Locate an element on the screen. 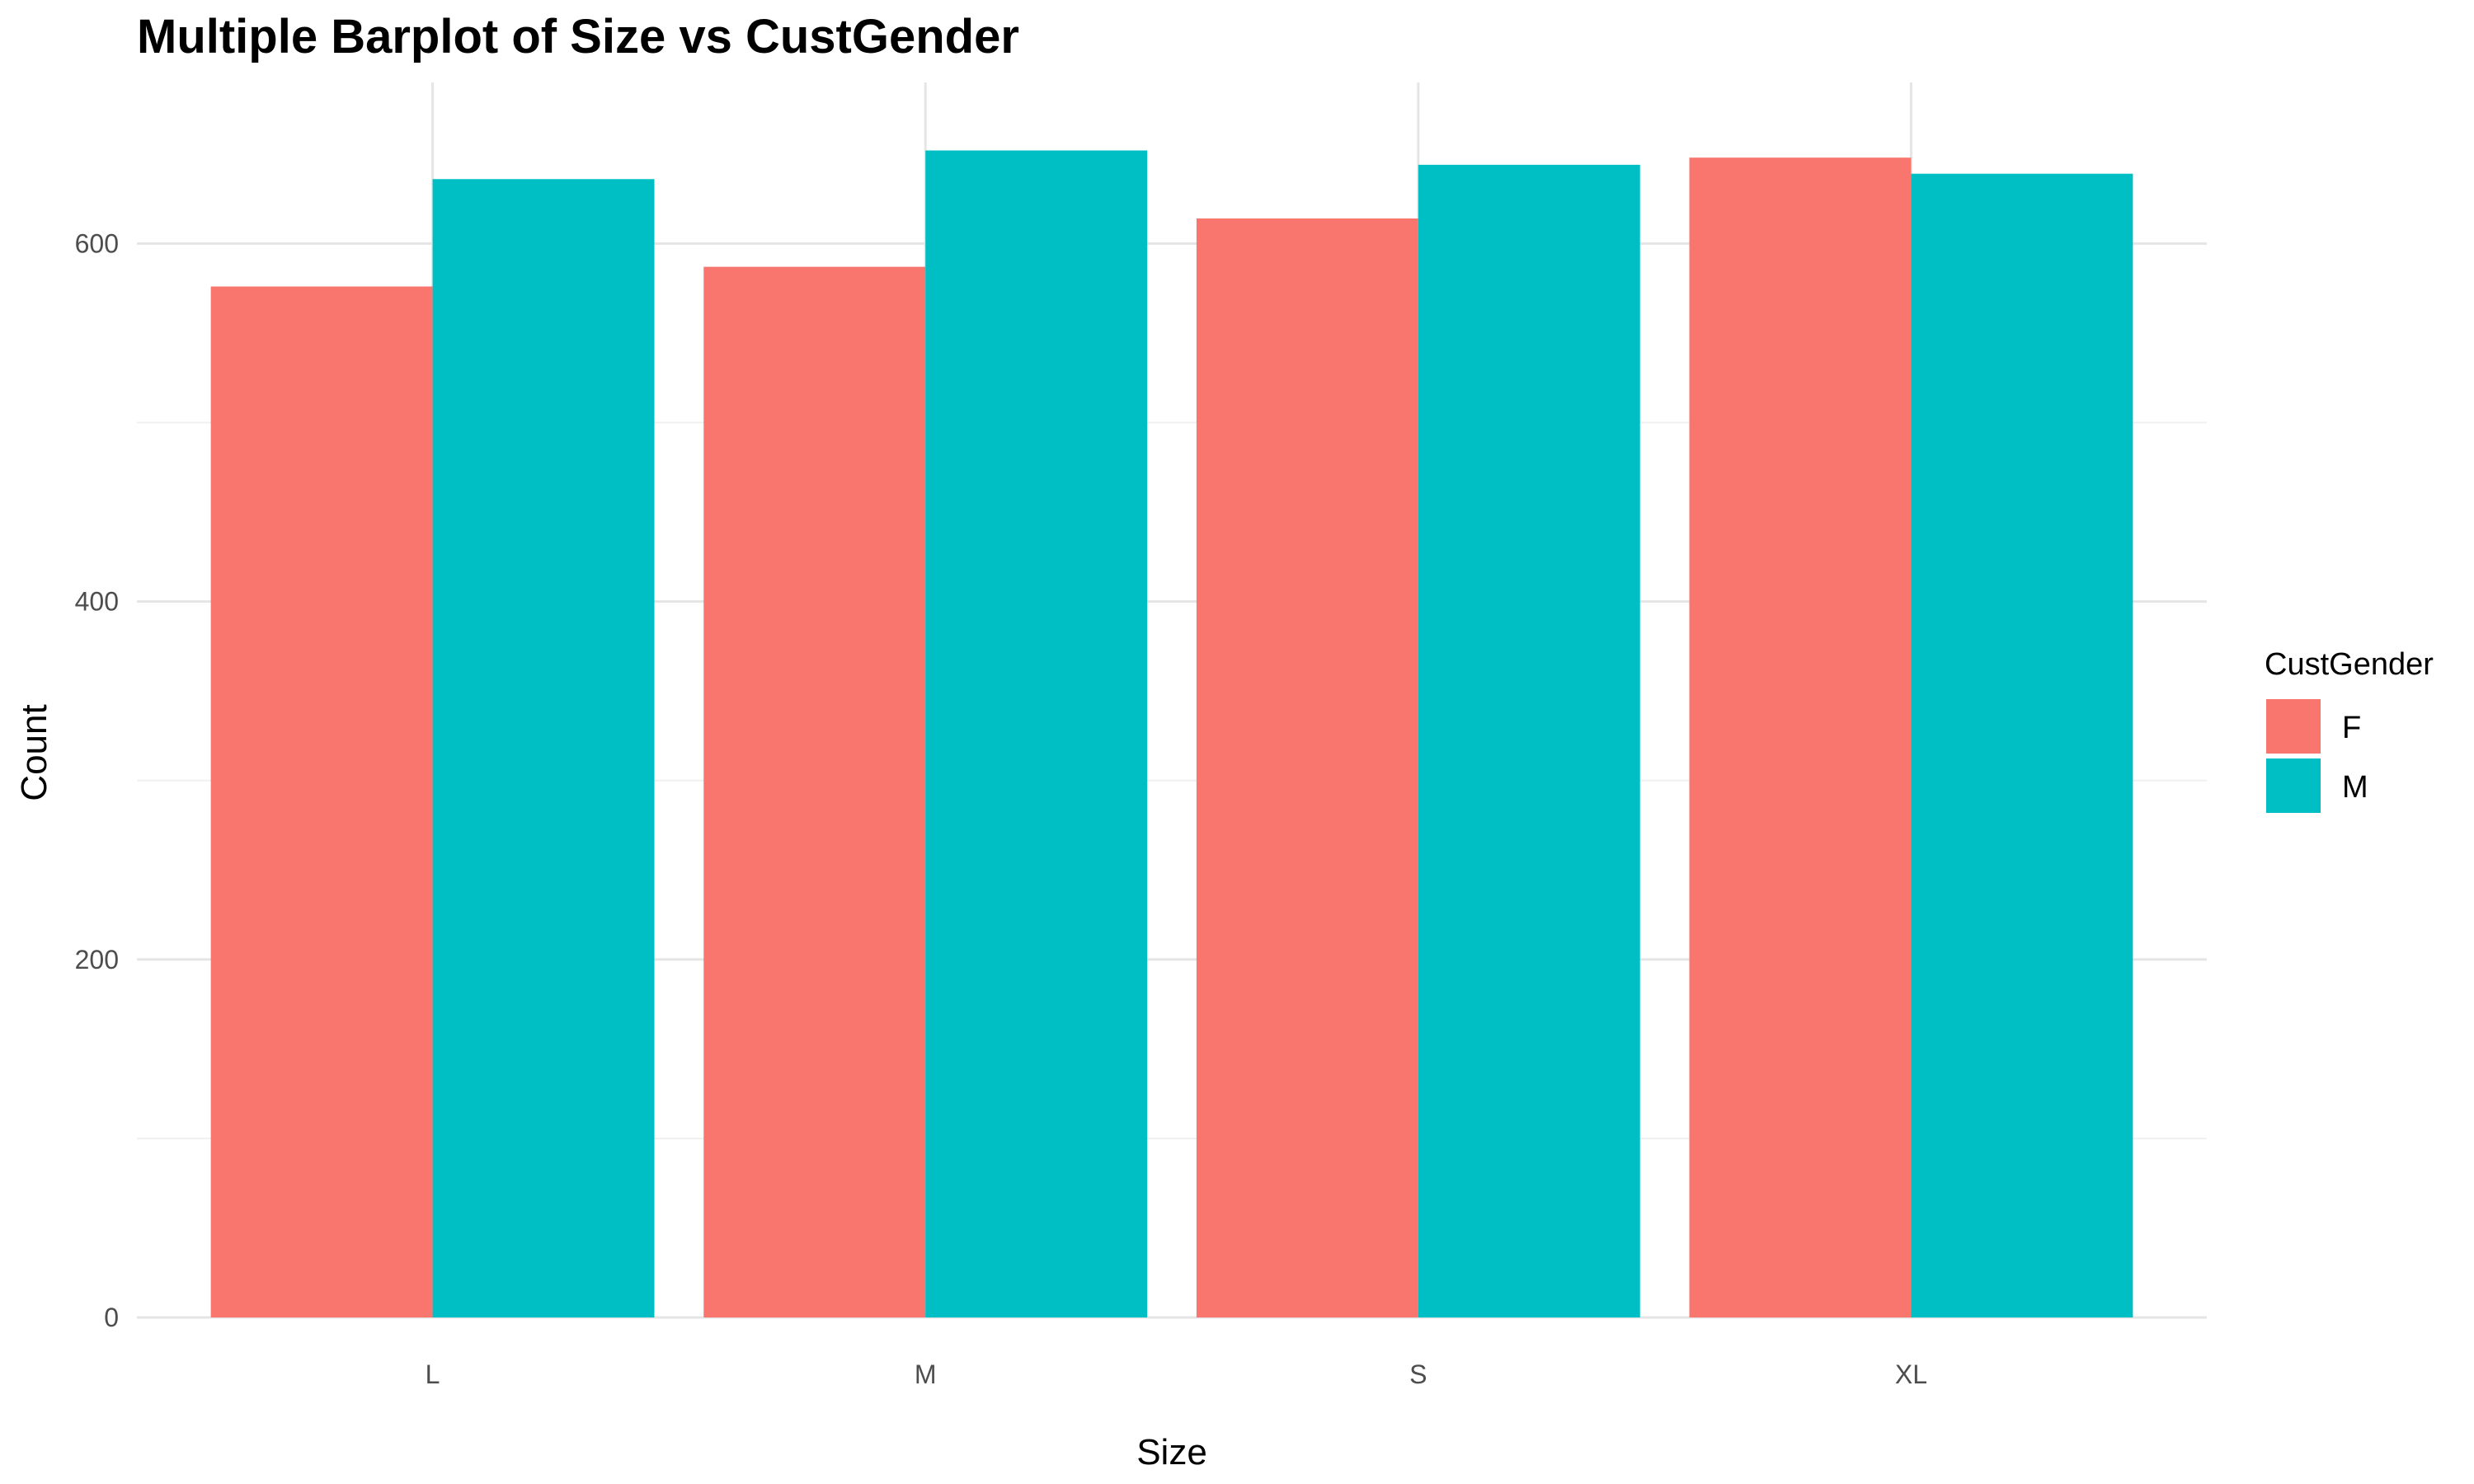 The width and height of the screenshot is (2474, 1484). legend-swatch-f is located at coordinates (2293, 726).